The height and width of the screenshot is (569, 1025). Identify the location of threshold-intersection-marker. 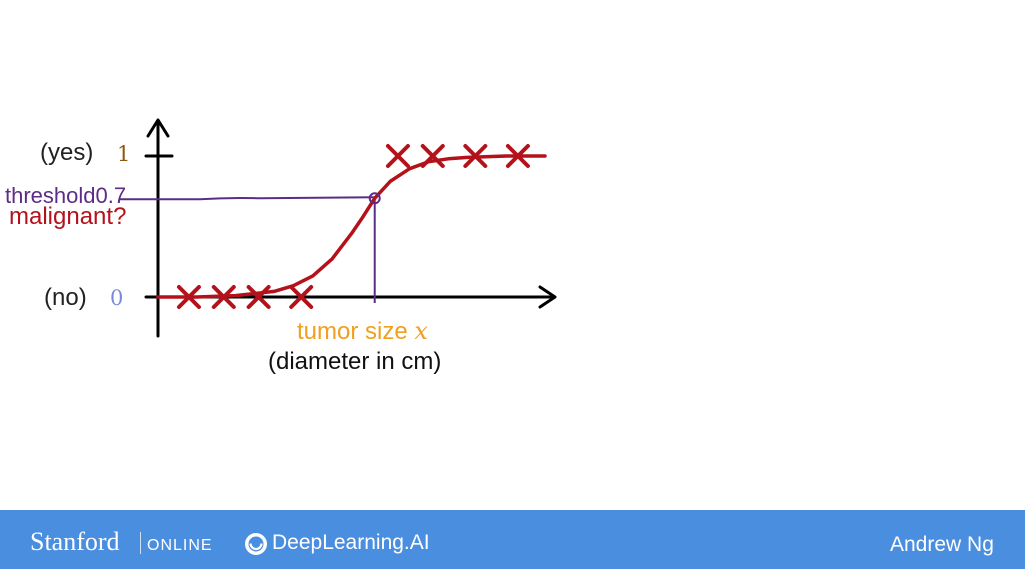
(374, 198).